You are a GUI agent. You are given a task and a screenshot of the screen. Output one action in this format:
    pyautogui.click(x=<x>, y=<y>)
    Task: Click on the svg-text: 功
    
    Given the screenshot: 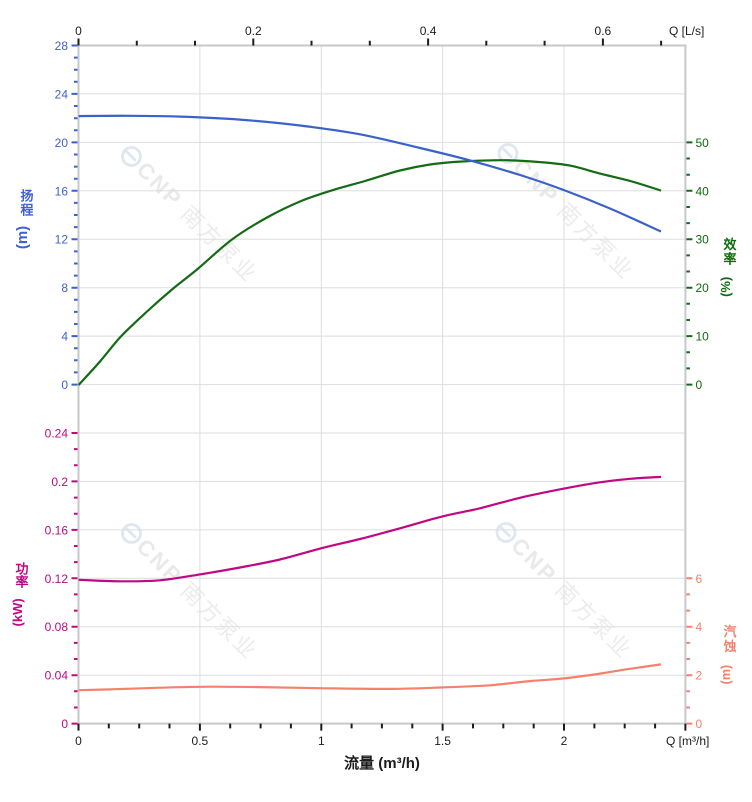 What is the action you would take?
    pyautogui.click(x=21, y=569)
    